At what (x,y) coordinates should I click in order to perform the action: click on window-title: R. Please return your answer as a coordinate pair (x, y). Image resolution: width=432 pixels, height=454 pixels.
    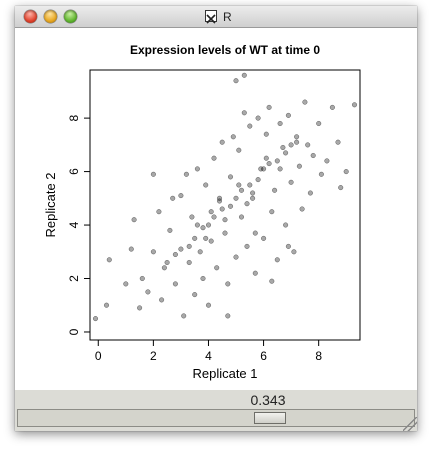
    Looking at the image, I should click on (227, 17).